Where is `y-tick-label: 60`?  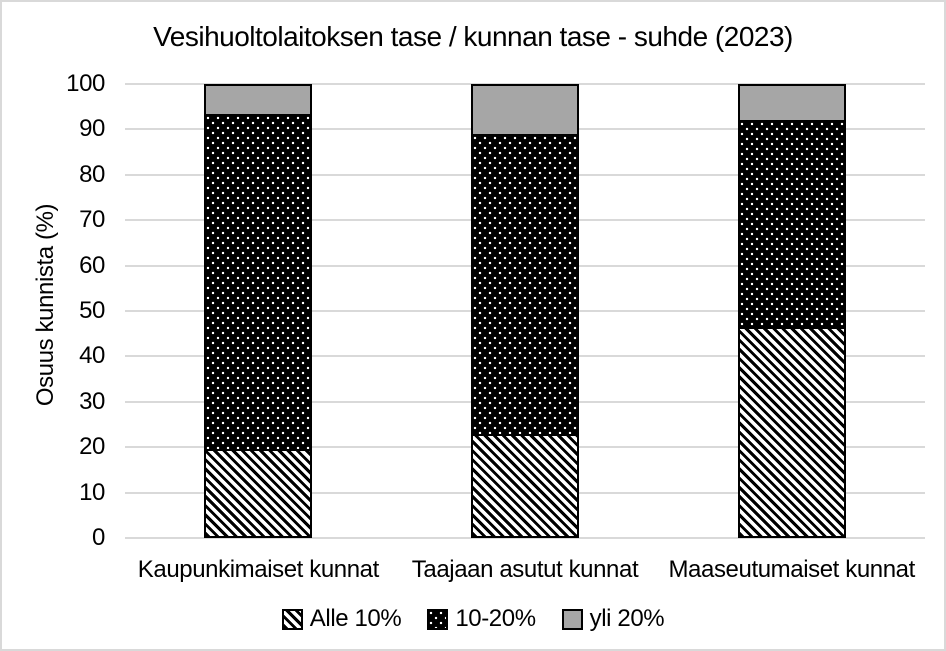 y-tick-label: 60 is located at coordinates (92, 265).